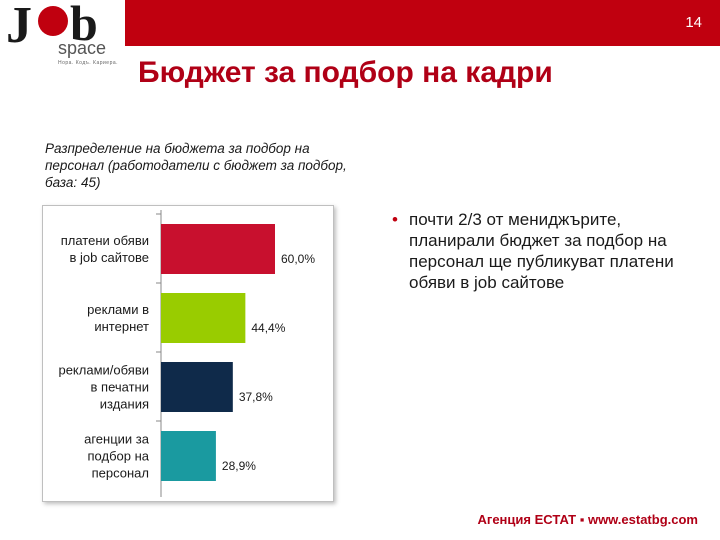  What do you see at coordinates (119, 456) in the screenshot?
I see `category-label-3: подбор на` at bounding box center [119, 456].